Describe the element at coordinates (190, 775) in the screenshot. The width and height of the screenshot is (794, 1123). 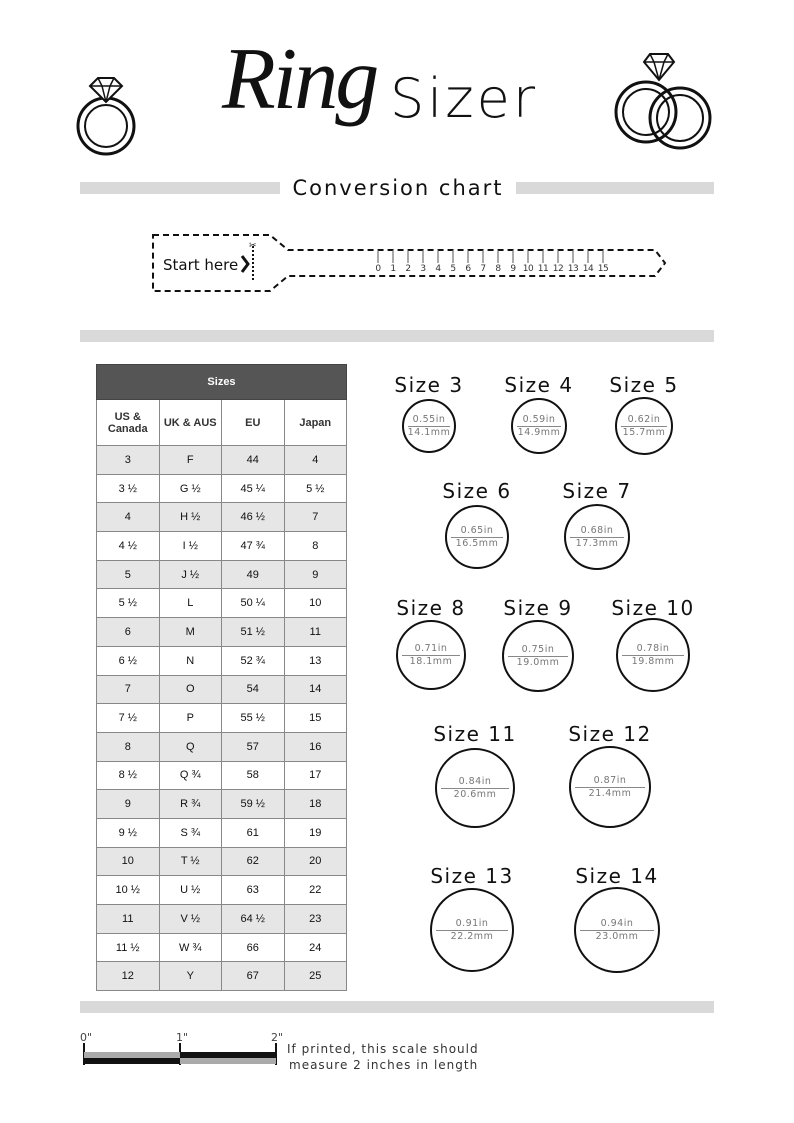
I see `table-cell: Q ¾` at that location.